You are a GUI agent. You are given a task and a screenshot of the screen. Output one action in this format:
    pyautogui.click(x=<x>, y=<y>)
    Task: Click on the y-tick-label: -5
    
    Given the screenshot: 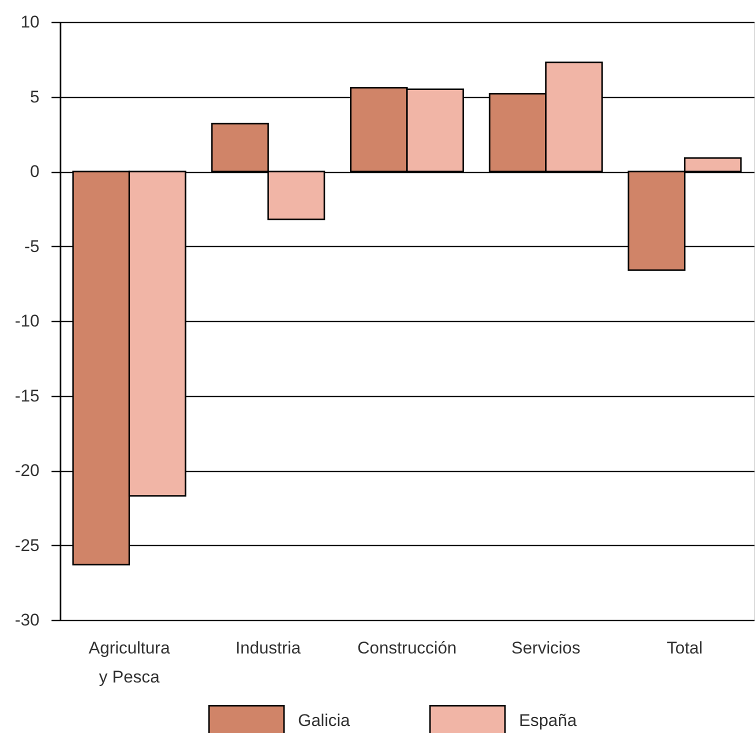 What is the action you would take?
    pyautogui.click(x=32, y=246)
    